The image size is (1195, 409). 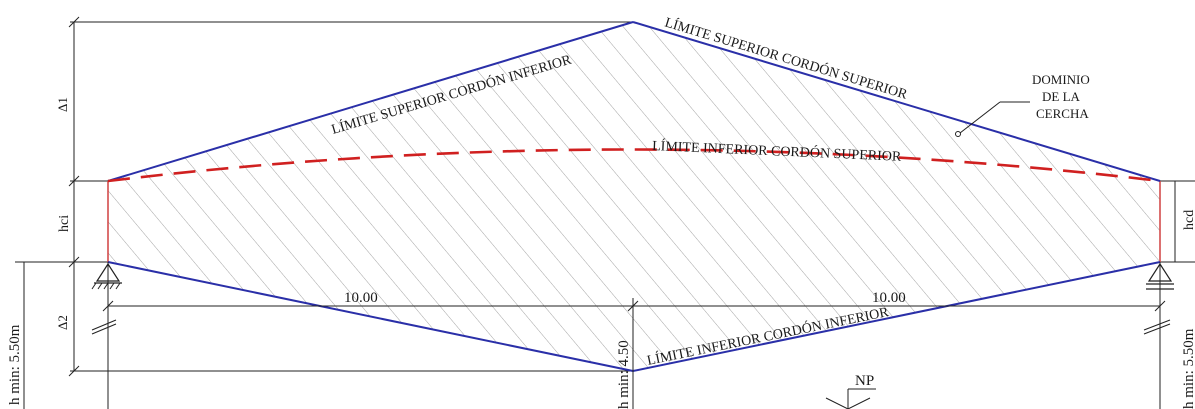 What do you see at coordinates (361, 298) in the screenshot?
I see `dim-span-left: 10.00` at bounding box center [361, 298].